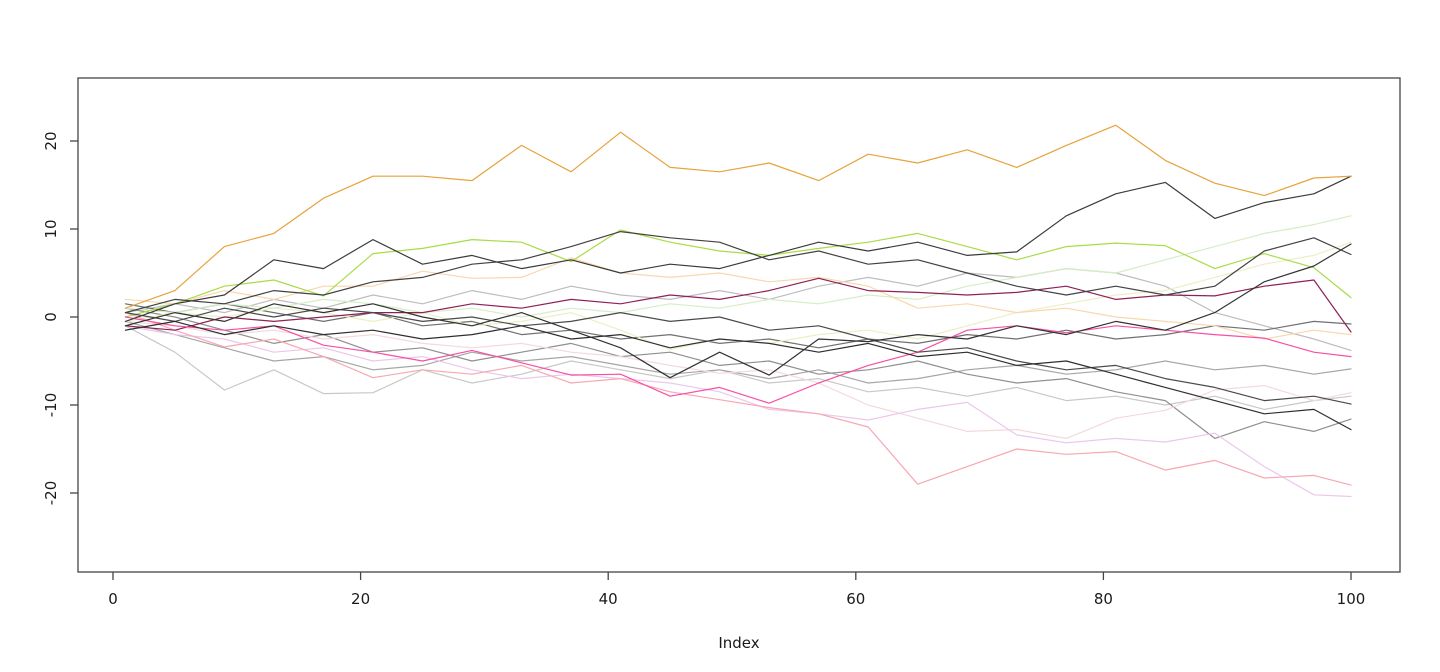  What do you see at coordinates (51, 317) in the screenshot?
I see `y-tick-label: 0` at bounding box center [51, 317].